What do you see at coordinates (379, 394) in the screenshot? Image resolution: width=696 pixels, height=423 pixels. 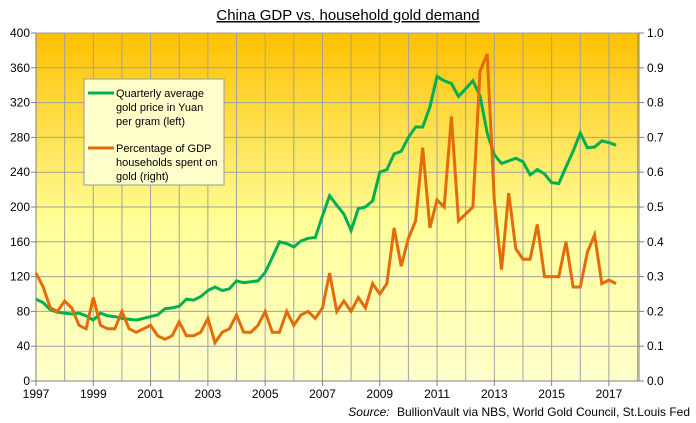 I see `x-tick-label: 2009` at bounding box center [379, 394].